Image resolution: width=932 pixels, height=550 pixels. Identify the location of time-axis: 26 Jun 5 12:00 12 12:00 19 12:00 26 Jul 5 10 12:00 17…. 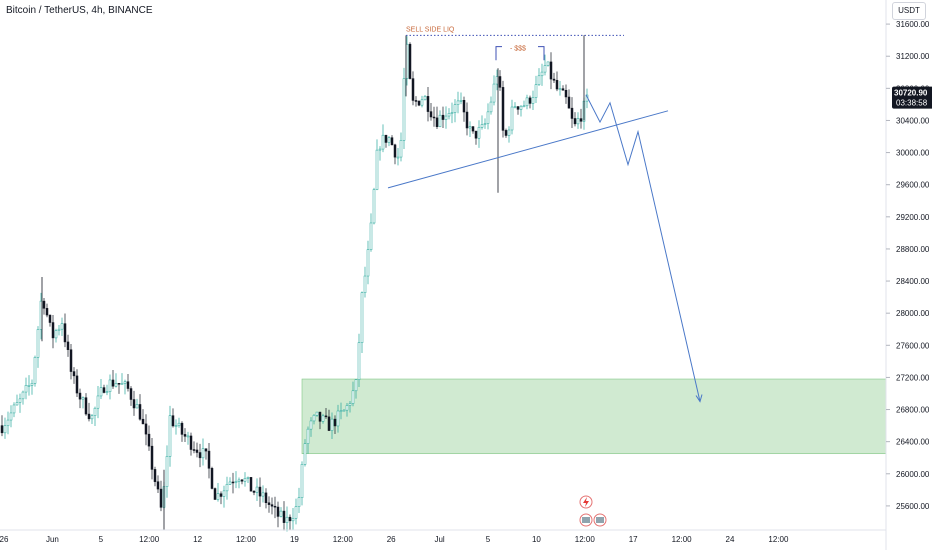
(443, 536).